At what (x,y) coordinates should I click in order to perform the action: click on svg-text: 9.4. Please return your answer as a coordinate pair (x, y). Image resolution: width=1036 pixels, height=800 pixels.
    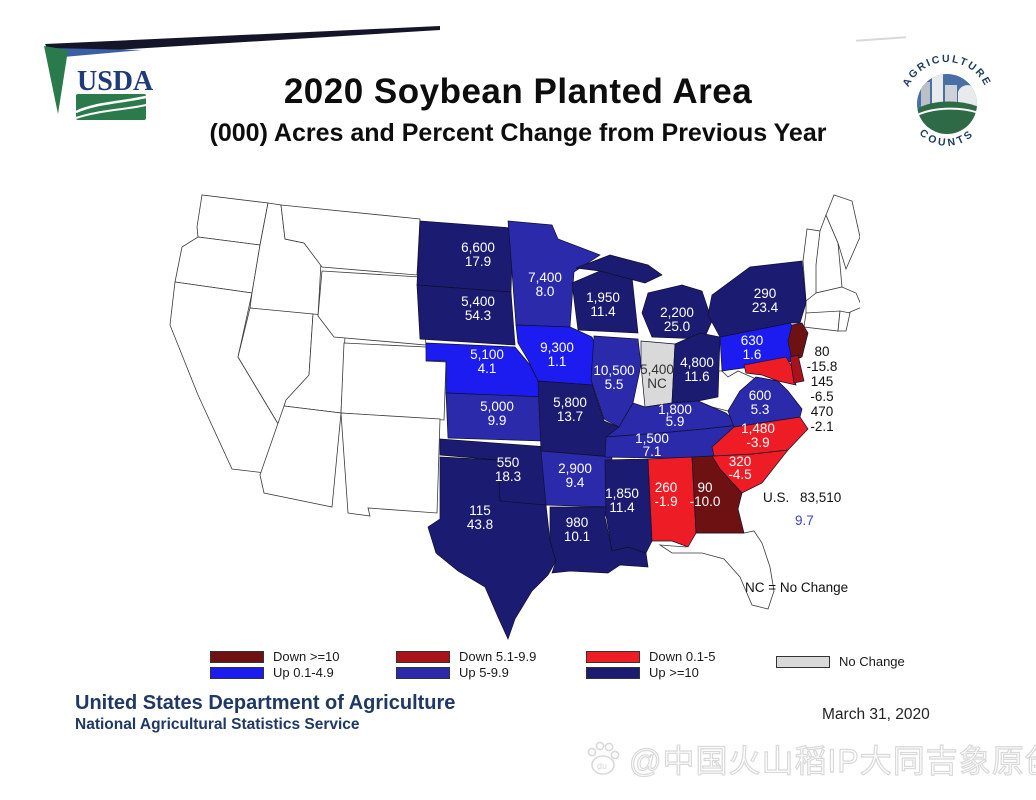
    Looking at the image, I should click on (575, 482).